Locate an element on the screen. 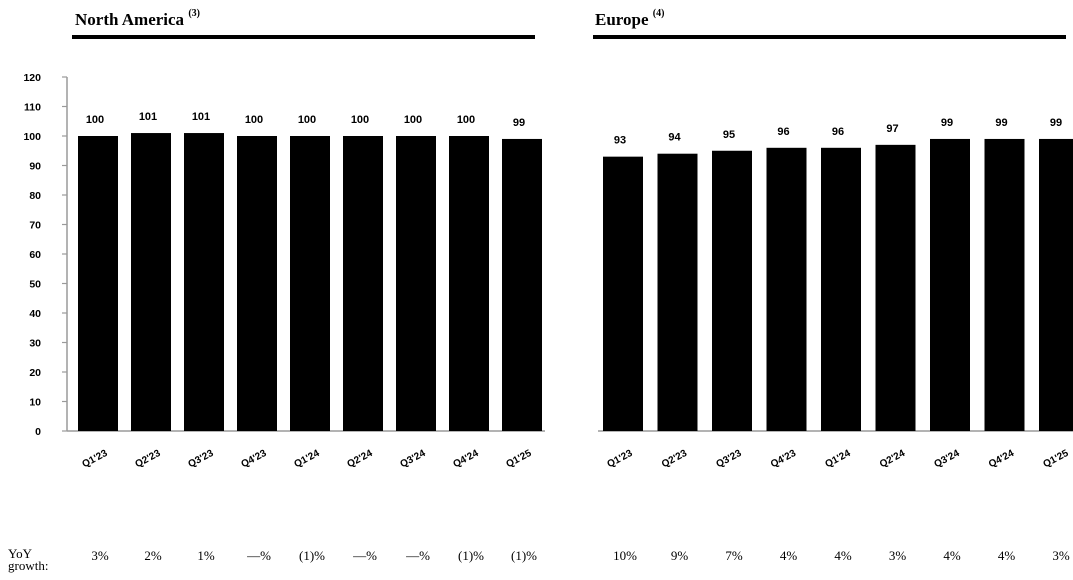 Image resolution: width=1073 pixels, height=580 pixels. europe-category-label: Q2'23 is located at coordinates (674, 459).